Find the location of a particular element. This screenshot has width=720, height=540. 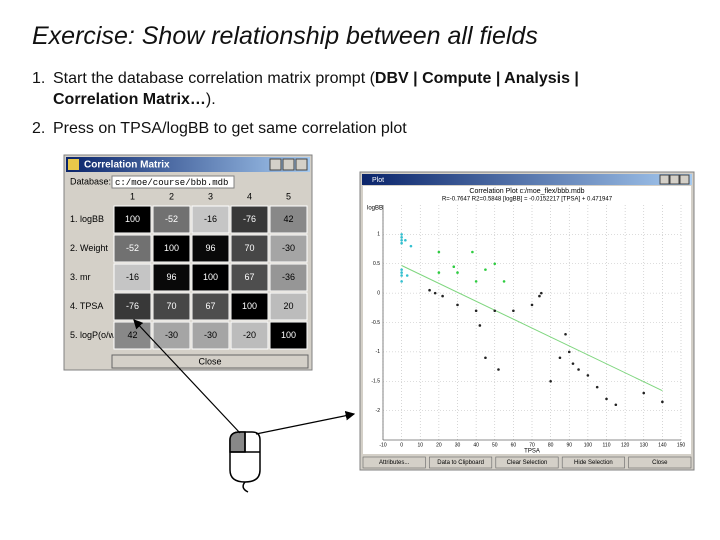

row-label: 1. logBB is located at coordinates (87, 219).